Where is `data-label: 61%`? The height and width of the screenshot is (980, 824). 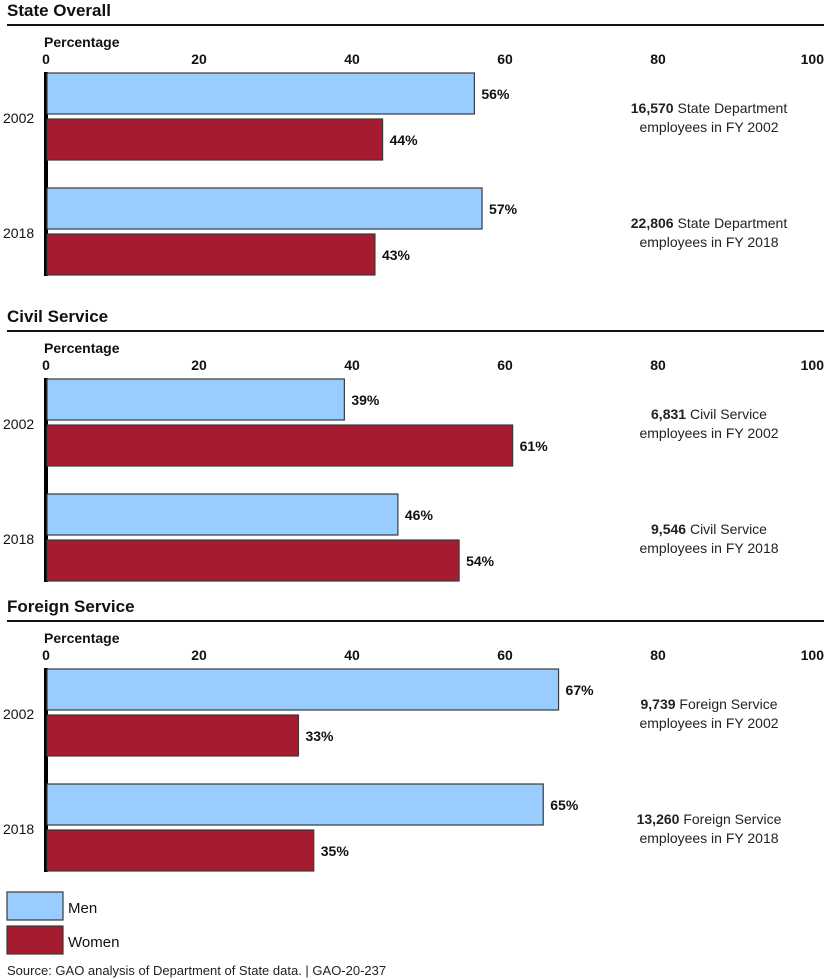
data-label: 61% is located at coordinates (534, 446).